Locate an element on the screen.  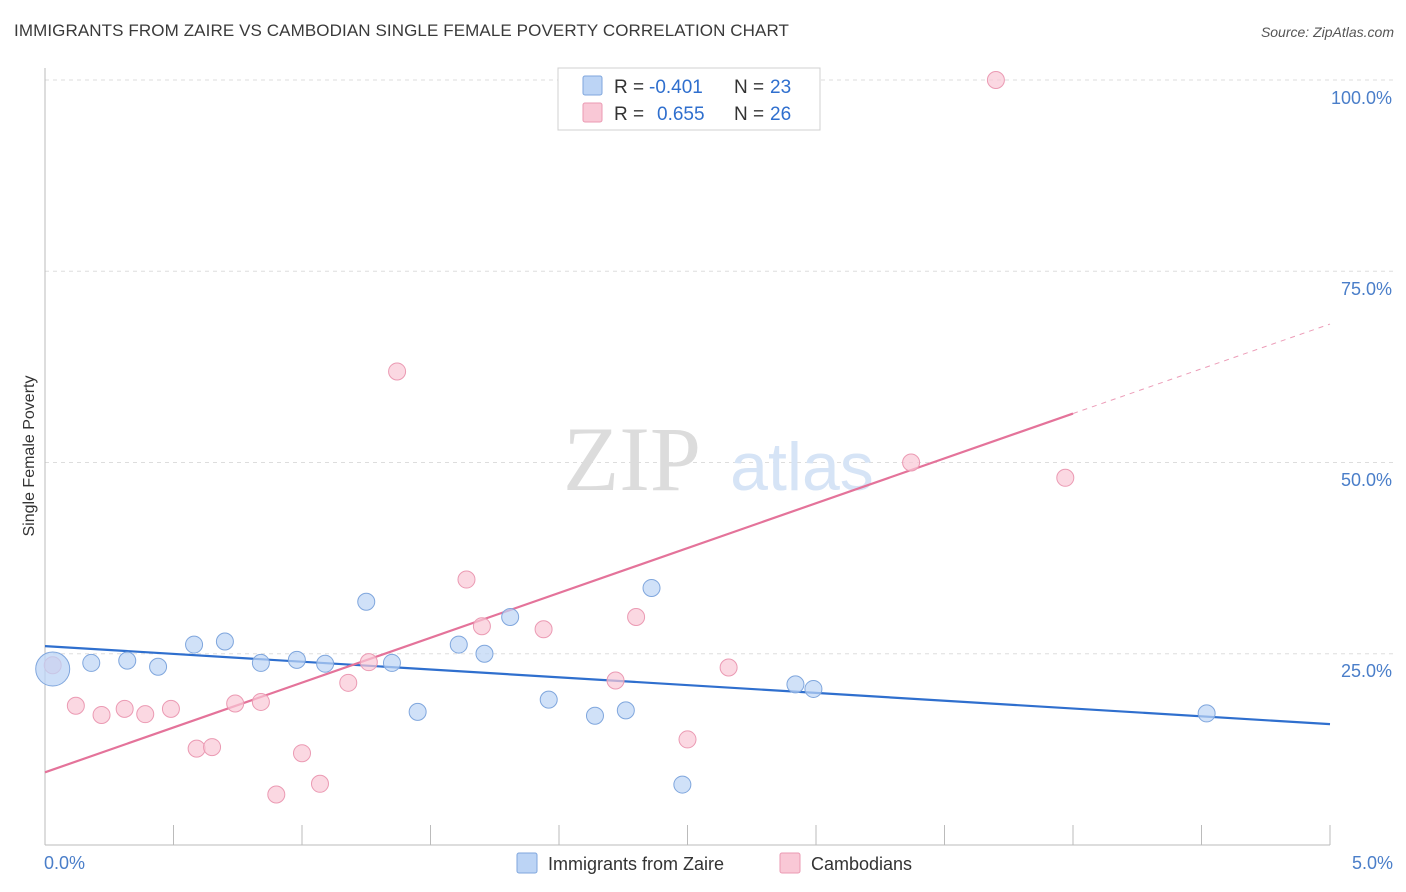
series-legend: Immigrants from Zaire Cambodians is located at coordinates (714, 863).